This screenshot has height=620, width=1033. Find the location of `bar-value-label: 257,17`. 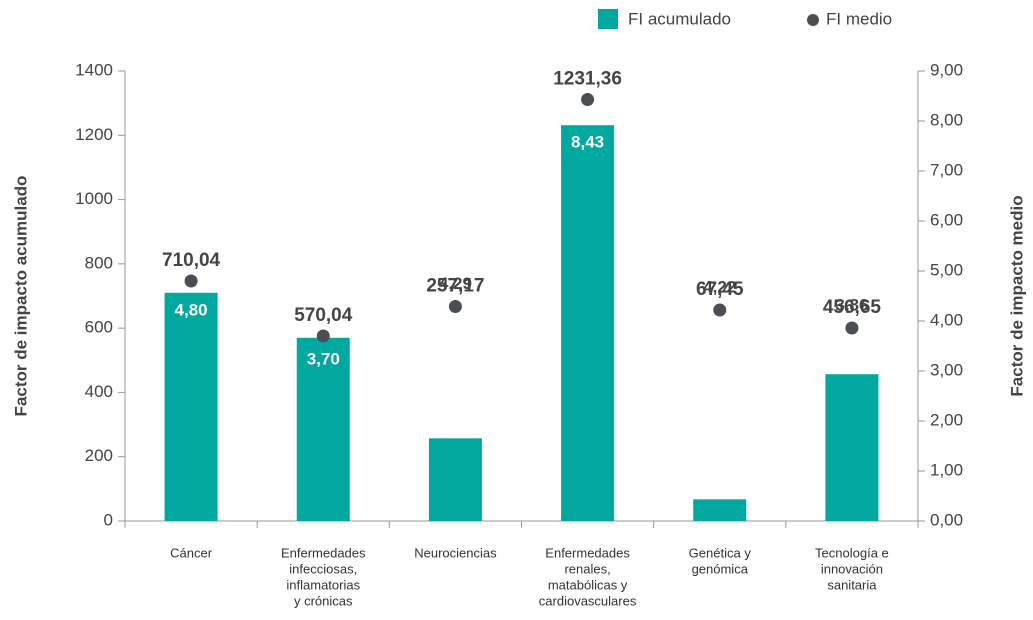

bar-value-label: 257,17 is located at coordinates (455, 286).